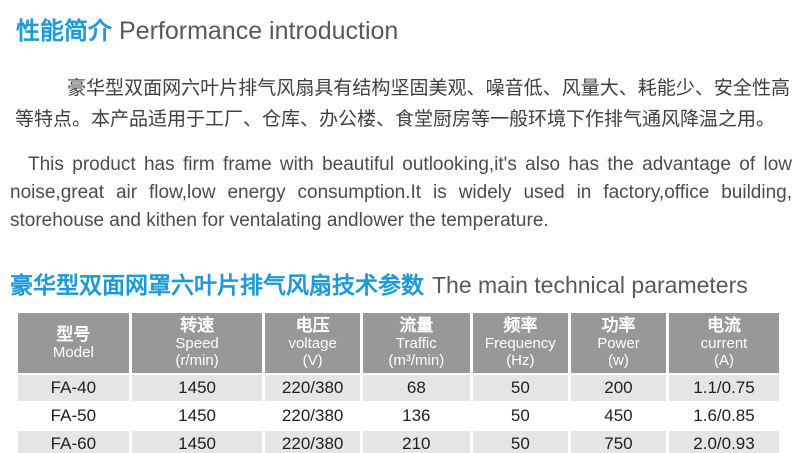 Image resolution: width=800 pixels, height=453 pixels. I want to click on column-header-voltage-unit: (V), so click(312, 360).